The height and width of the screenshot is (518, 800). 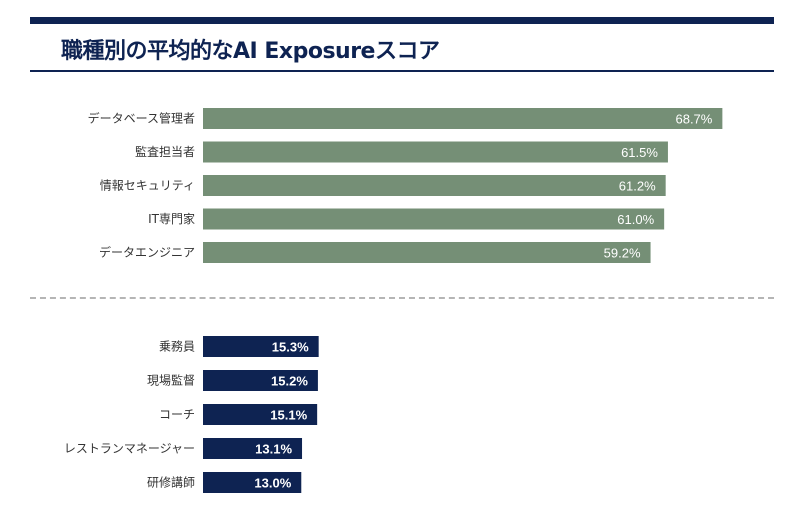 What do you see at coordinates (147, 186) in the screenshot?
I see `category-label: 情報セキュリティ` at bounding box center [147, 186].